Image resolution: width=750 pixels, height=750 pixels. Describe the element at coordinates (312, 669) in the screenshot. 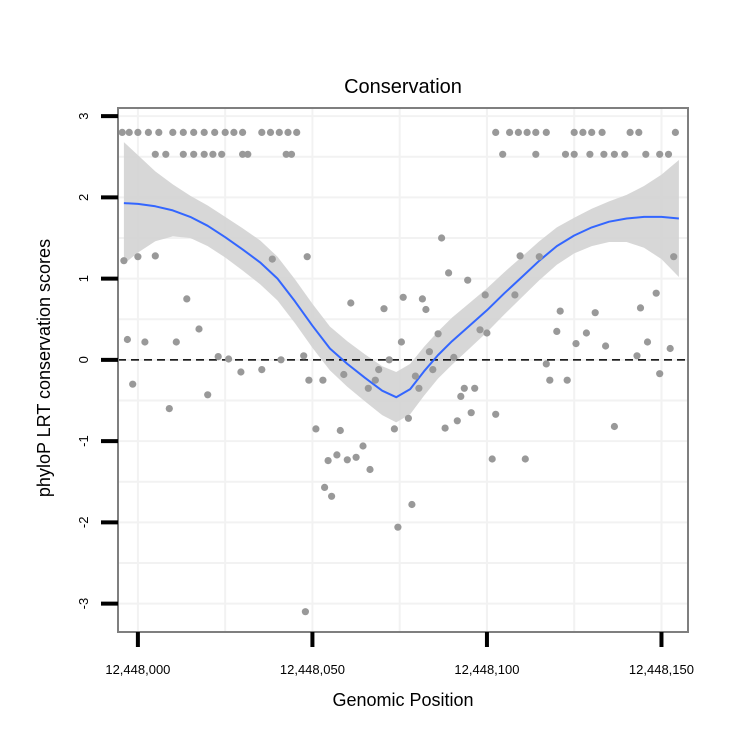

I see `x-tick-label: 12,448,050` at that location.